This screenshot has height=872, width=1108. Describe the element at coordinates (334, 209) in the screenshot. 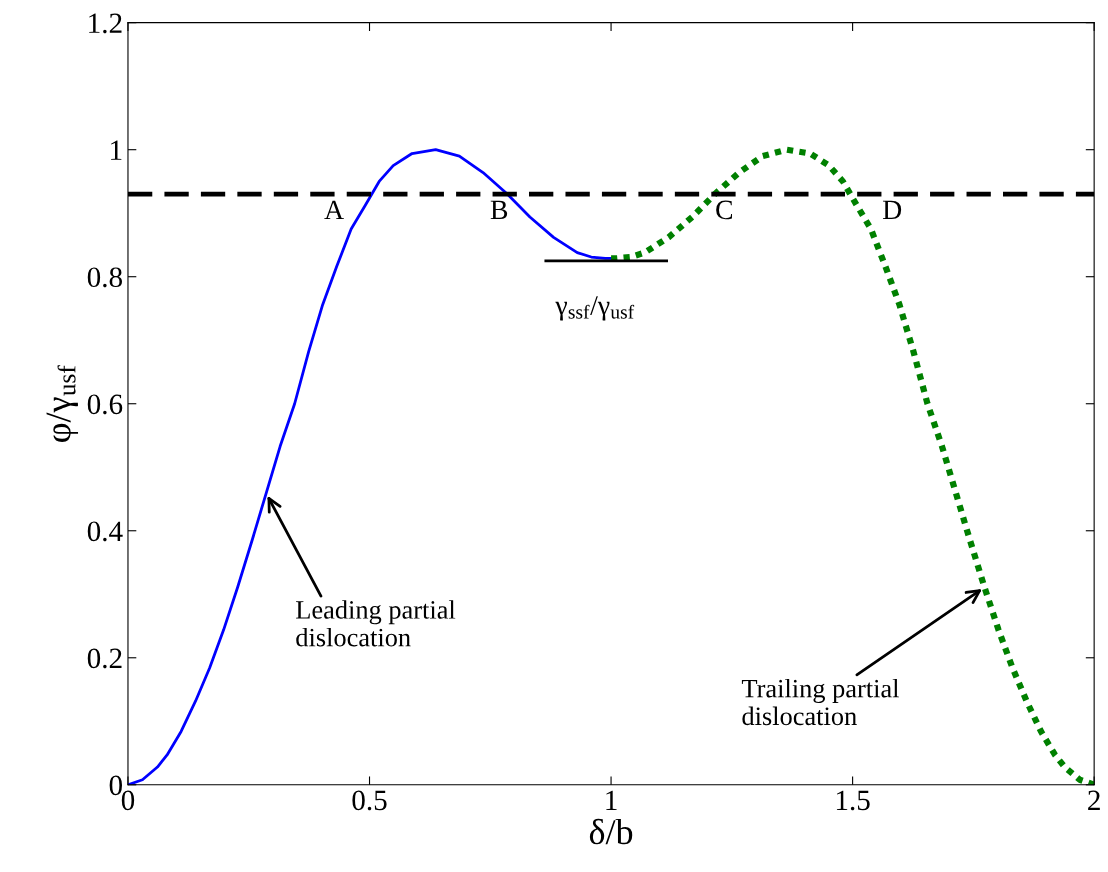

I see `annotation: A` at that location.